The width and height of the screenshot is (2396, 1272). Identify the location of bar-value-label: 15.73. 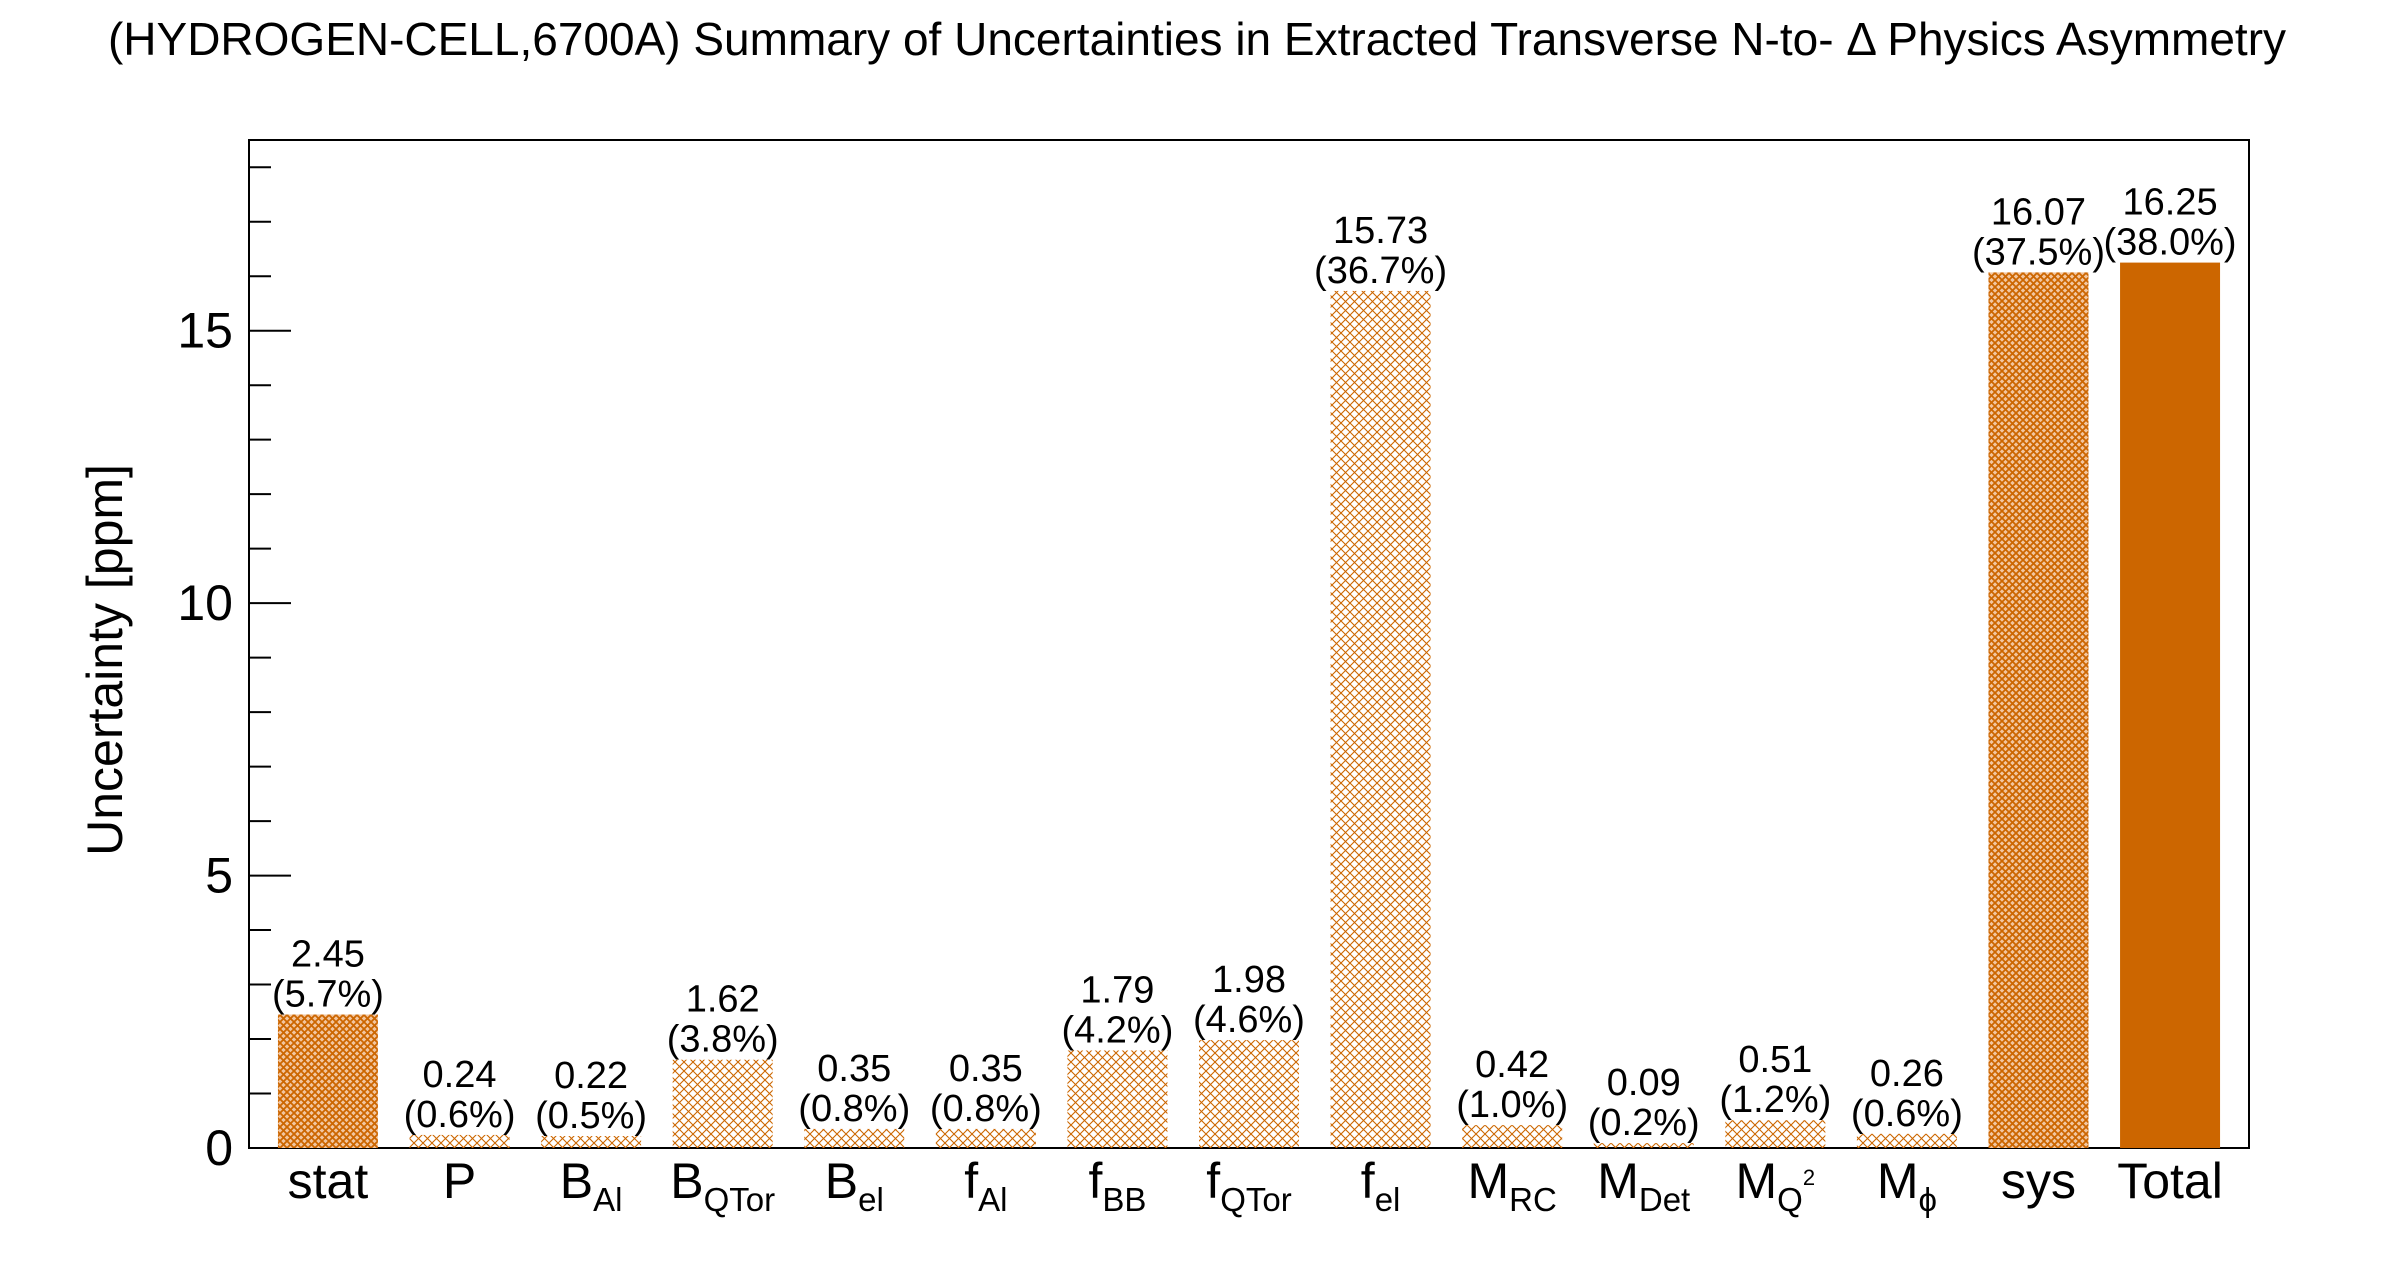
(1380, 231).